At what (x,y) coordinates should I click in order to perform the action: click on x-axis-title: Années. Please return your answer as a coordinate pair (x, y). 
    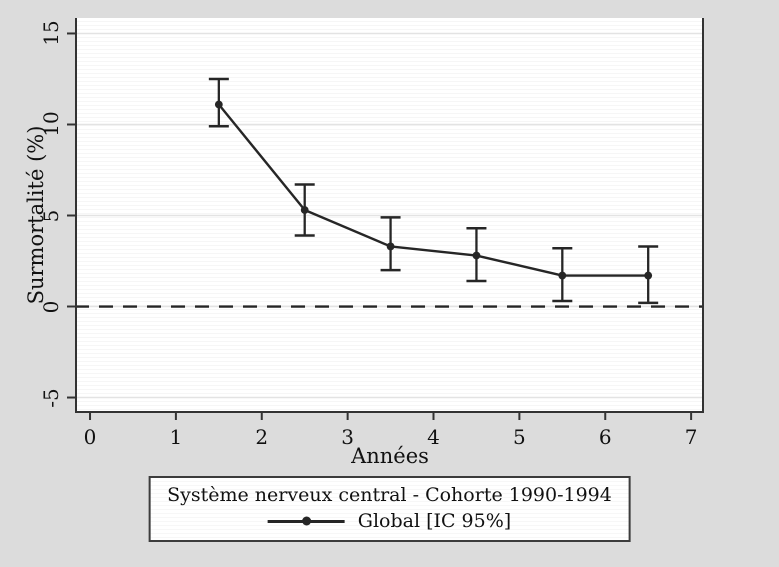
    Looking at the image, I should click on (390, 456).